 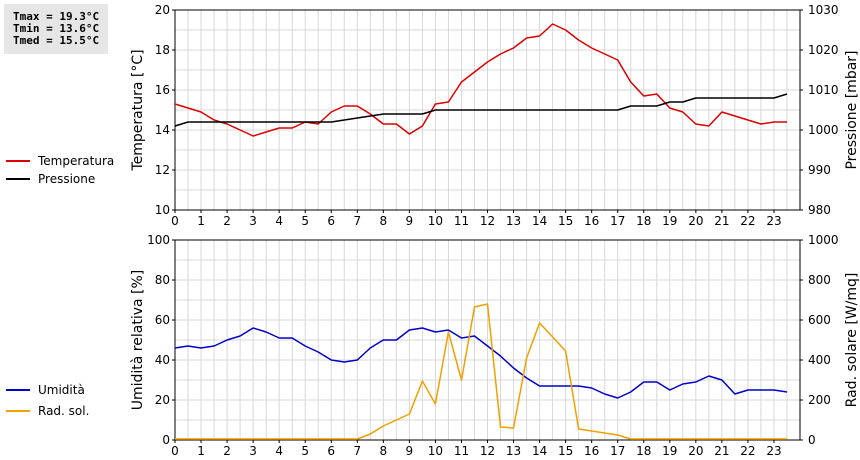 What do you see at coordinates (18, 161) in the screenshot?
I see `legend-swatch-temperatura` at bounding box center [18, 161].